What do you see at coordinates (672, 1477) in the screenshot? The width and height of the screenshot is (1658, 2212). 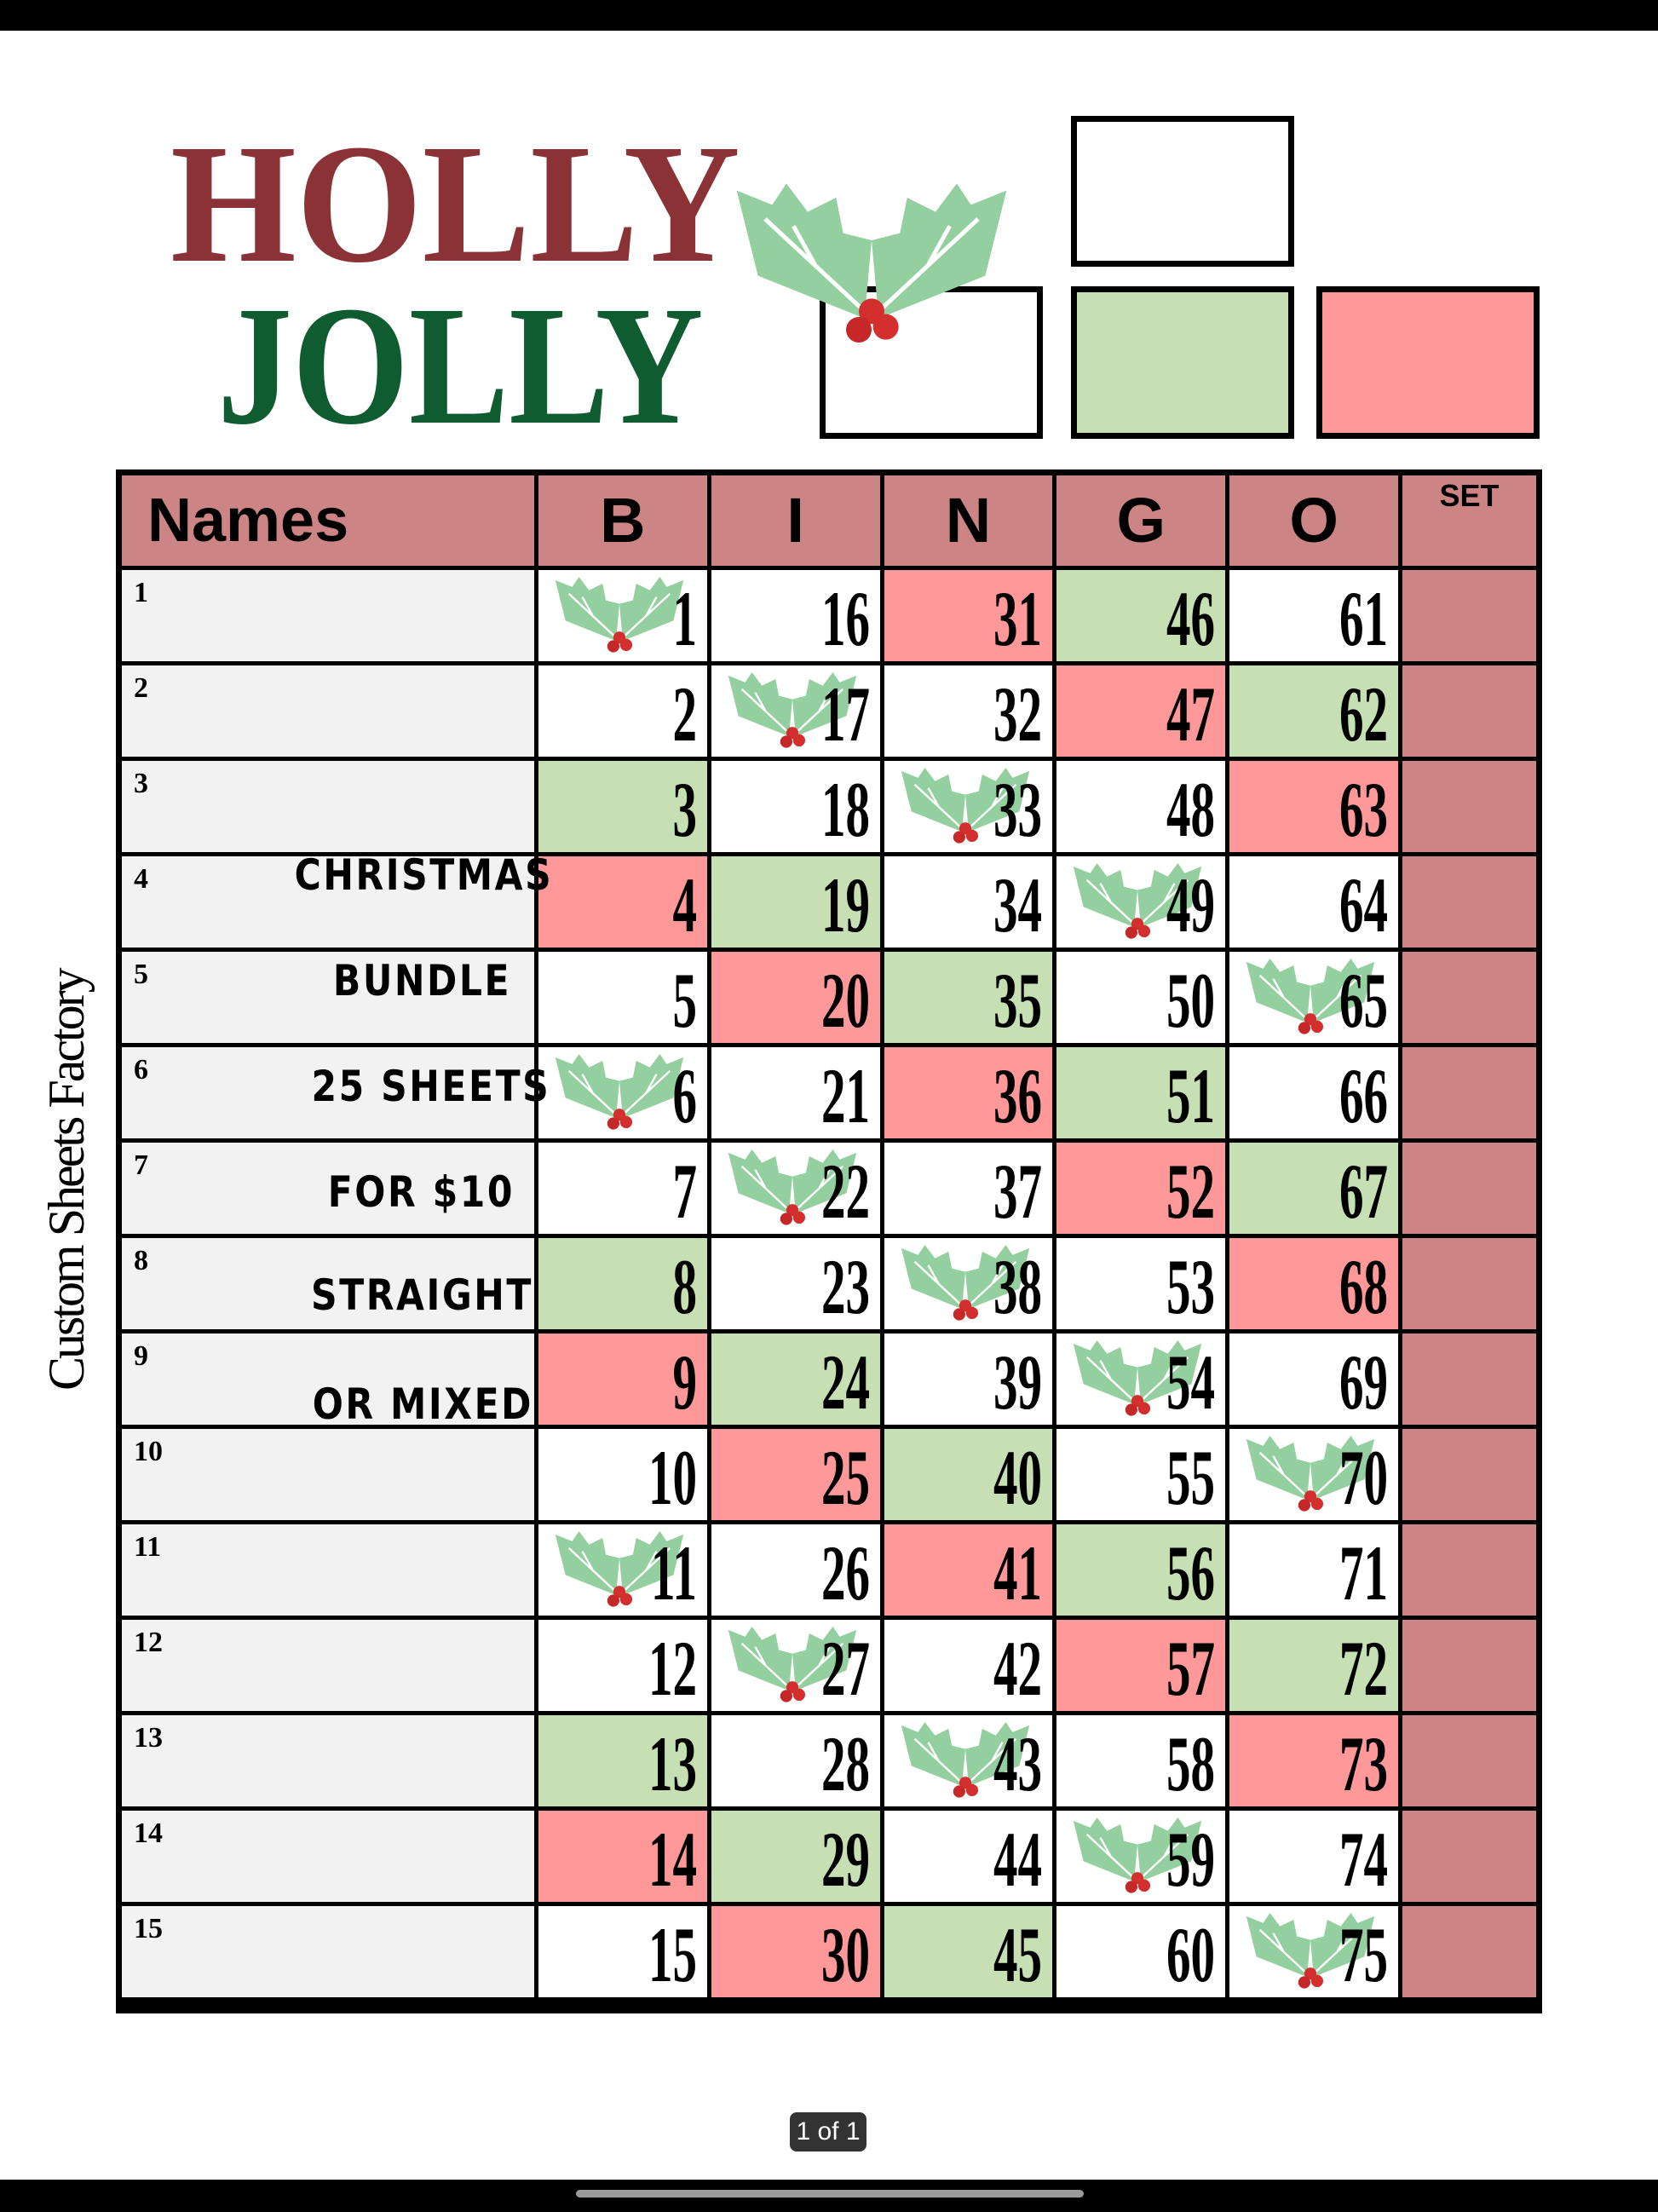 I see `bingo-number: 10` at bounding box center [672, 1477].